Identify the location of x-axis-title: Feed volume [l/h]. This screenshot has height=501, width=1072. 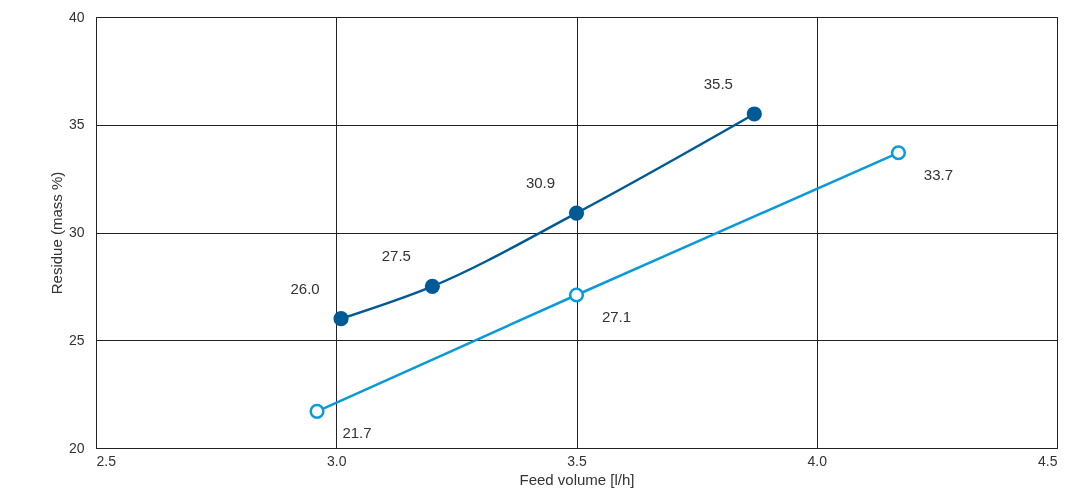
(577, 479).